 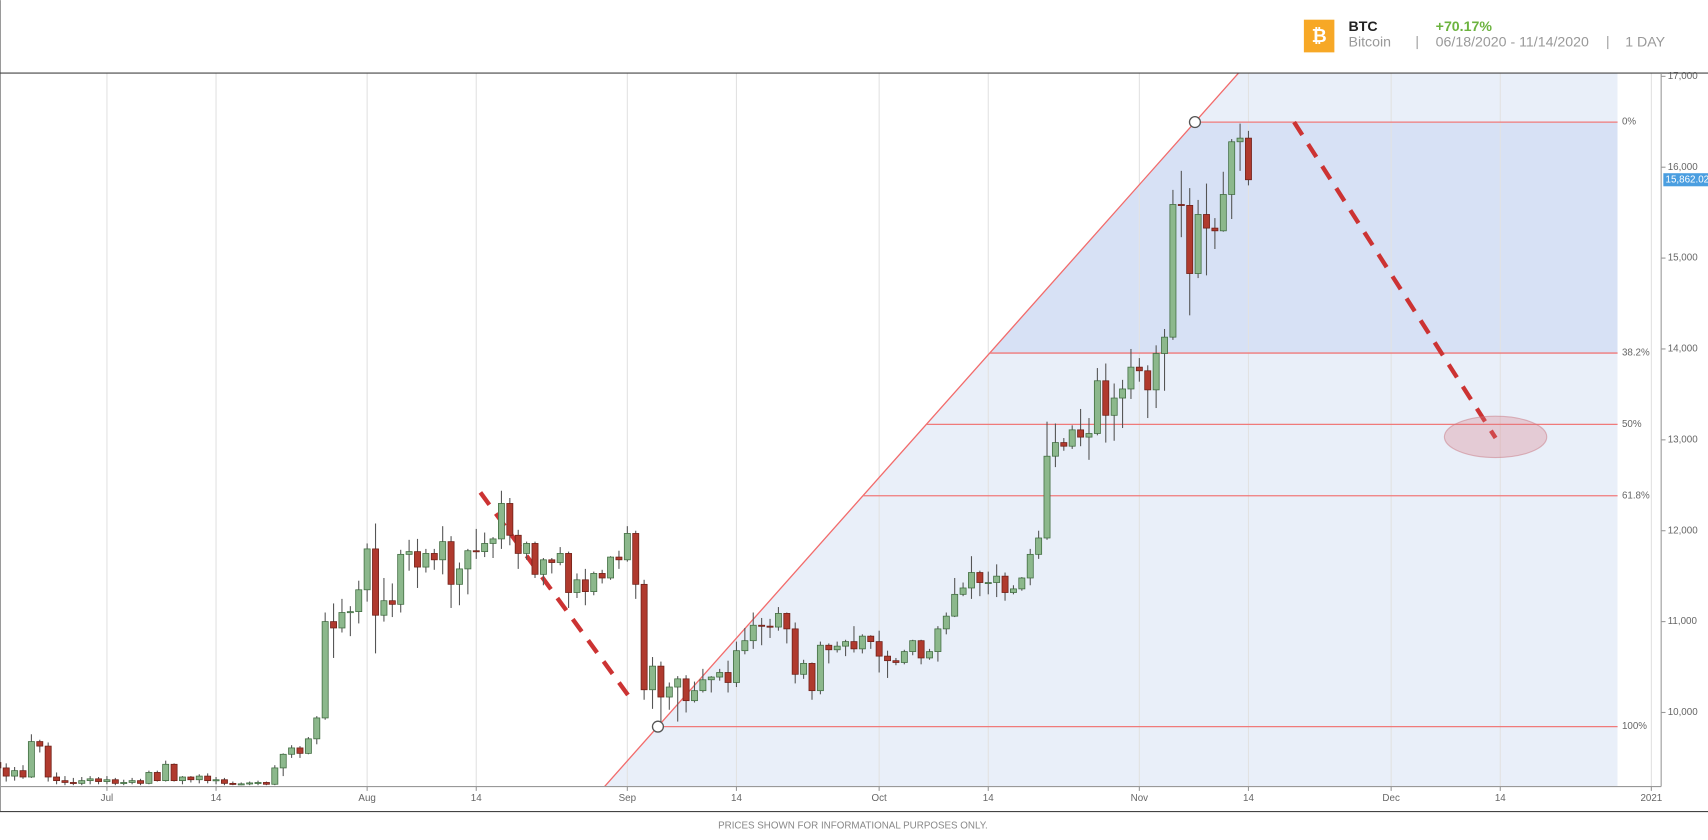 I want to click on y-tick-label: 15,000, so click(x=1683, y=258).